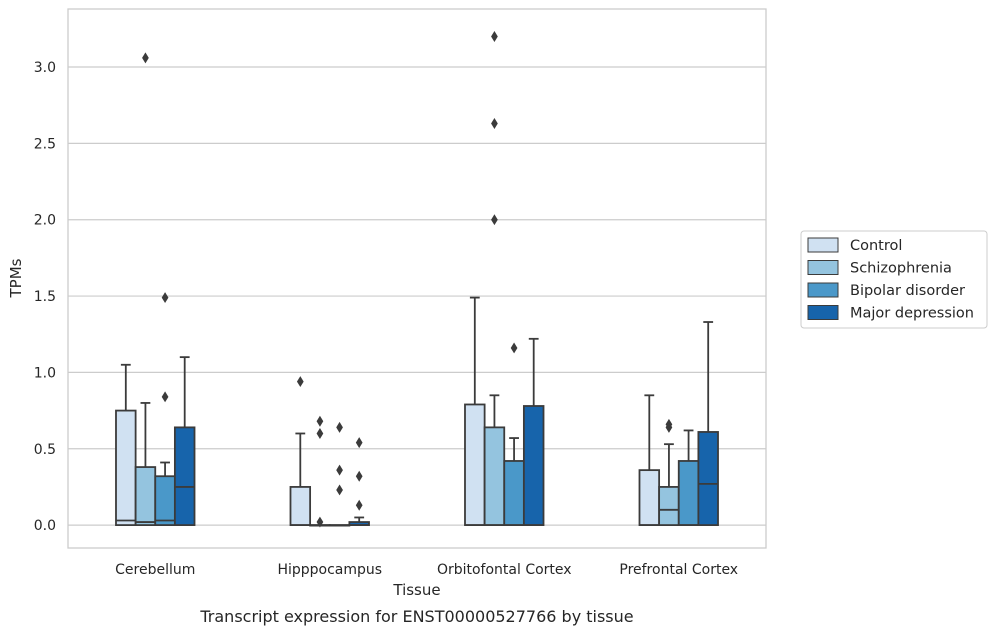 The image size is (997, 638). I want to click on x-tick-label: Cerebellum, so click(155, 570).